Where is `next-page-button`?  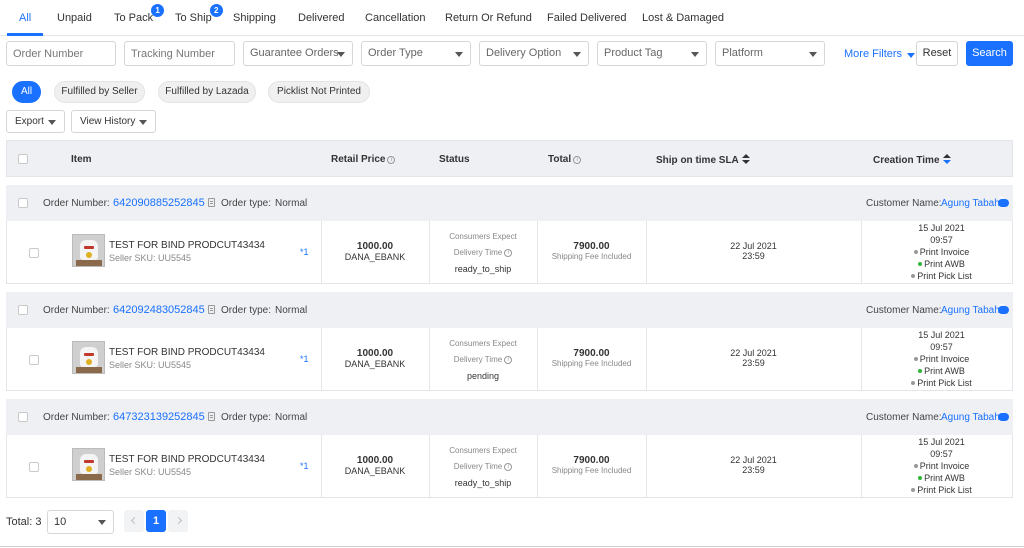 next-page-button is located at coordinates (178, 521).